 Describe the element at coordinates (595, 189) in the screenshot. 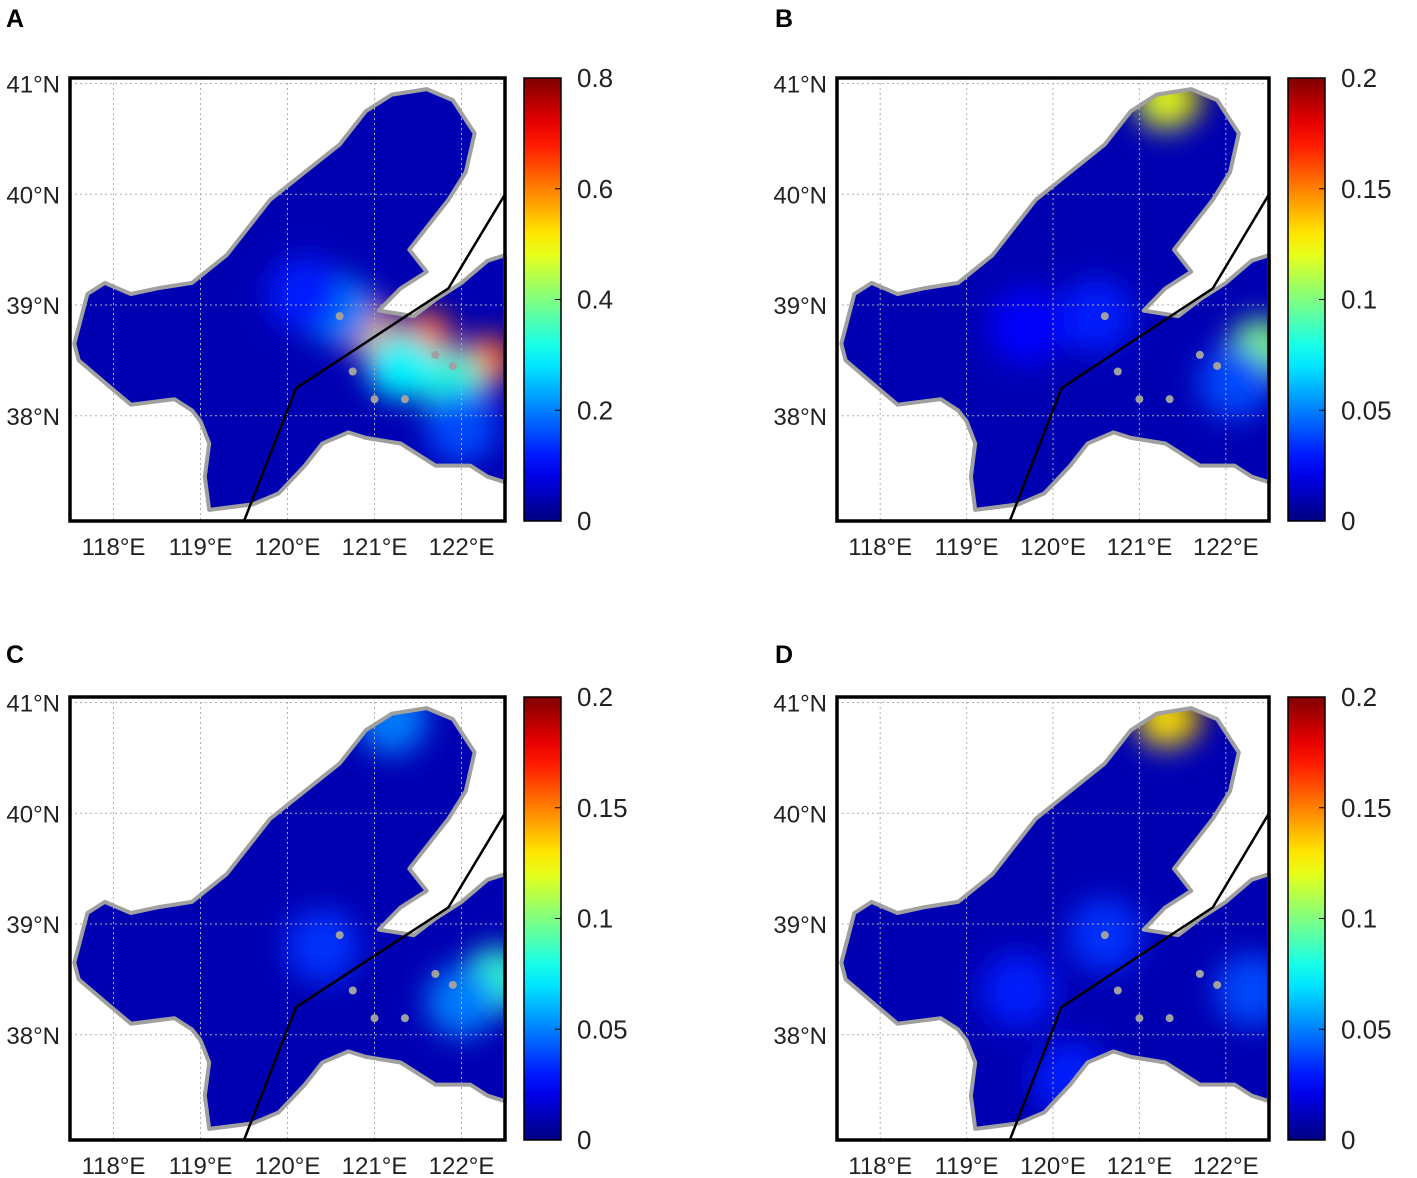

I see `colorbar-tick-label: 0.6` at that location.